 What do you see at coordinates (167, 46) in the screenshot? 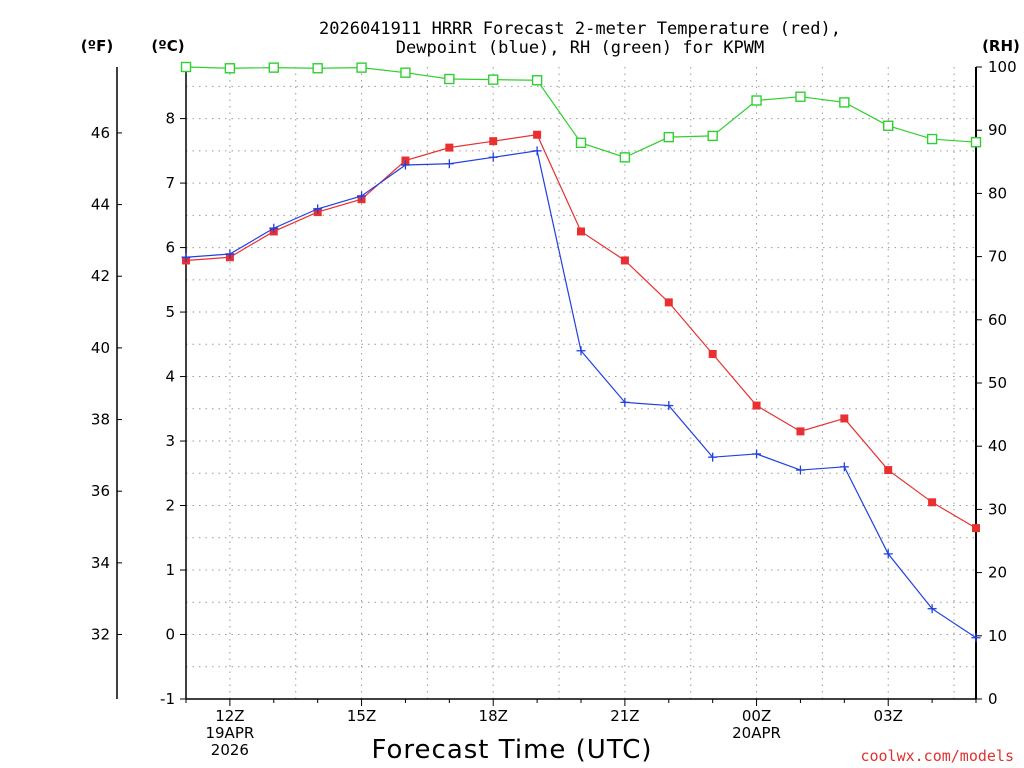
I see `celsius-unit-label: (ºC)` at bounding box center [167, 46].